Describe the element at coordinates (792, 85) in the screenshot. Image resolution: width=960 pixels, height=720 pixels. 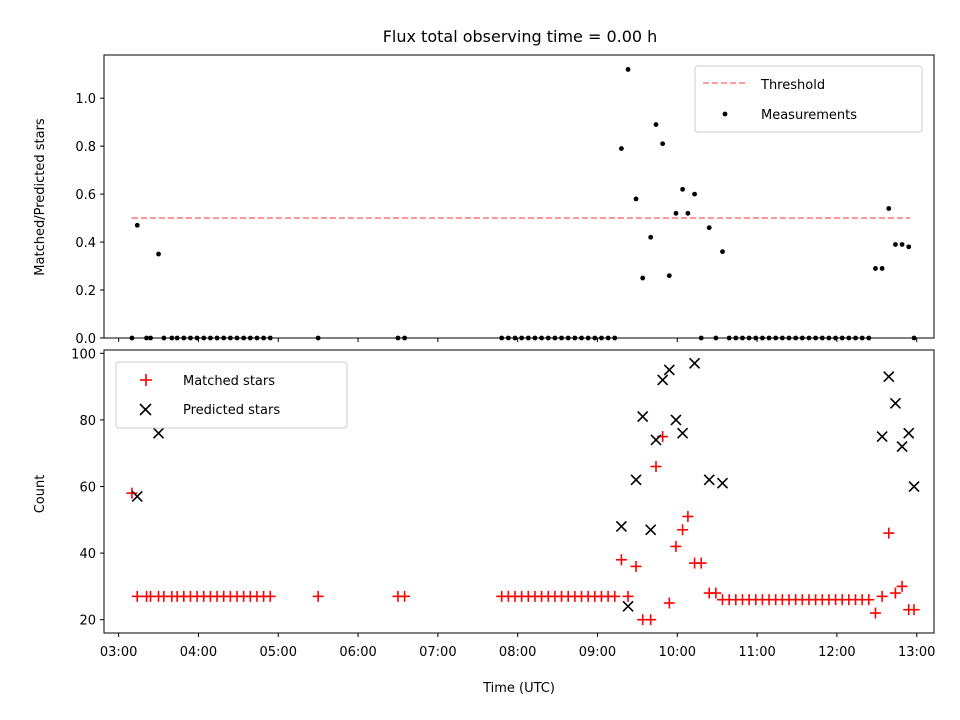
I see `legend-threshold-label: Threshold` at that location.